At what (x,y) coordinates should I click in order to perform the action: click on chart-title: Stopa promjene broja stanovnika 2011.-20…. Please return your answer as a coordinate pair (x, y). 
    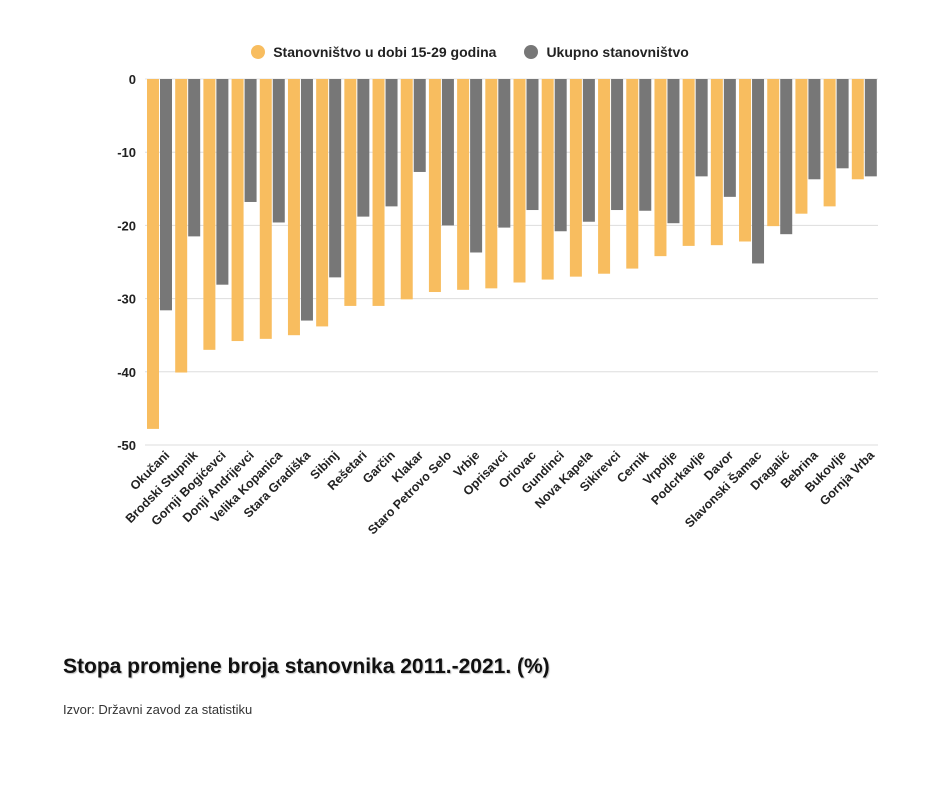
    Looking at the image, I should click on (306, 666).